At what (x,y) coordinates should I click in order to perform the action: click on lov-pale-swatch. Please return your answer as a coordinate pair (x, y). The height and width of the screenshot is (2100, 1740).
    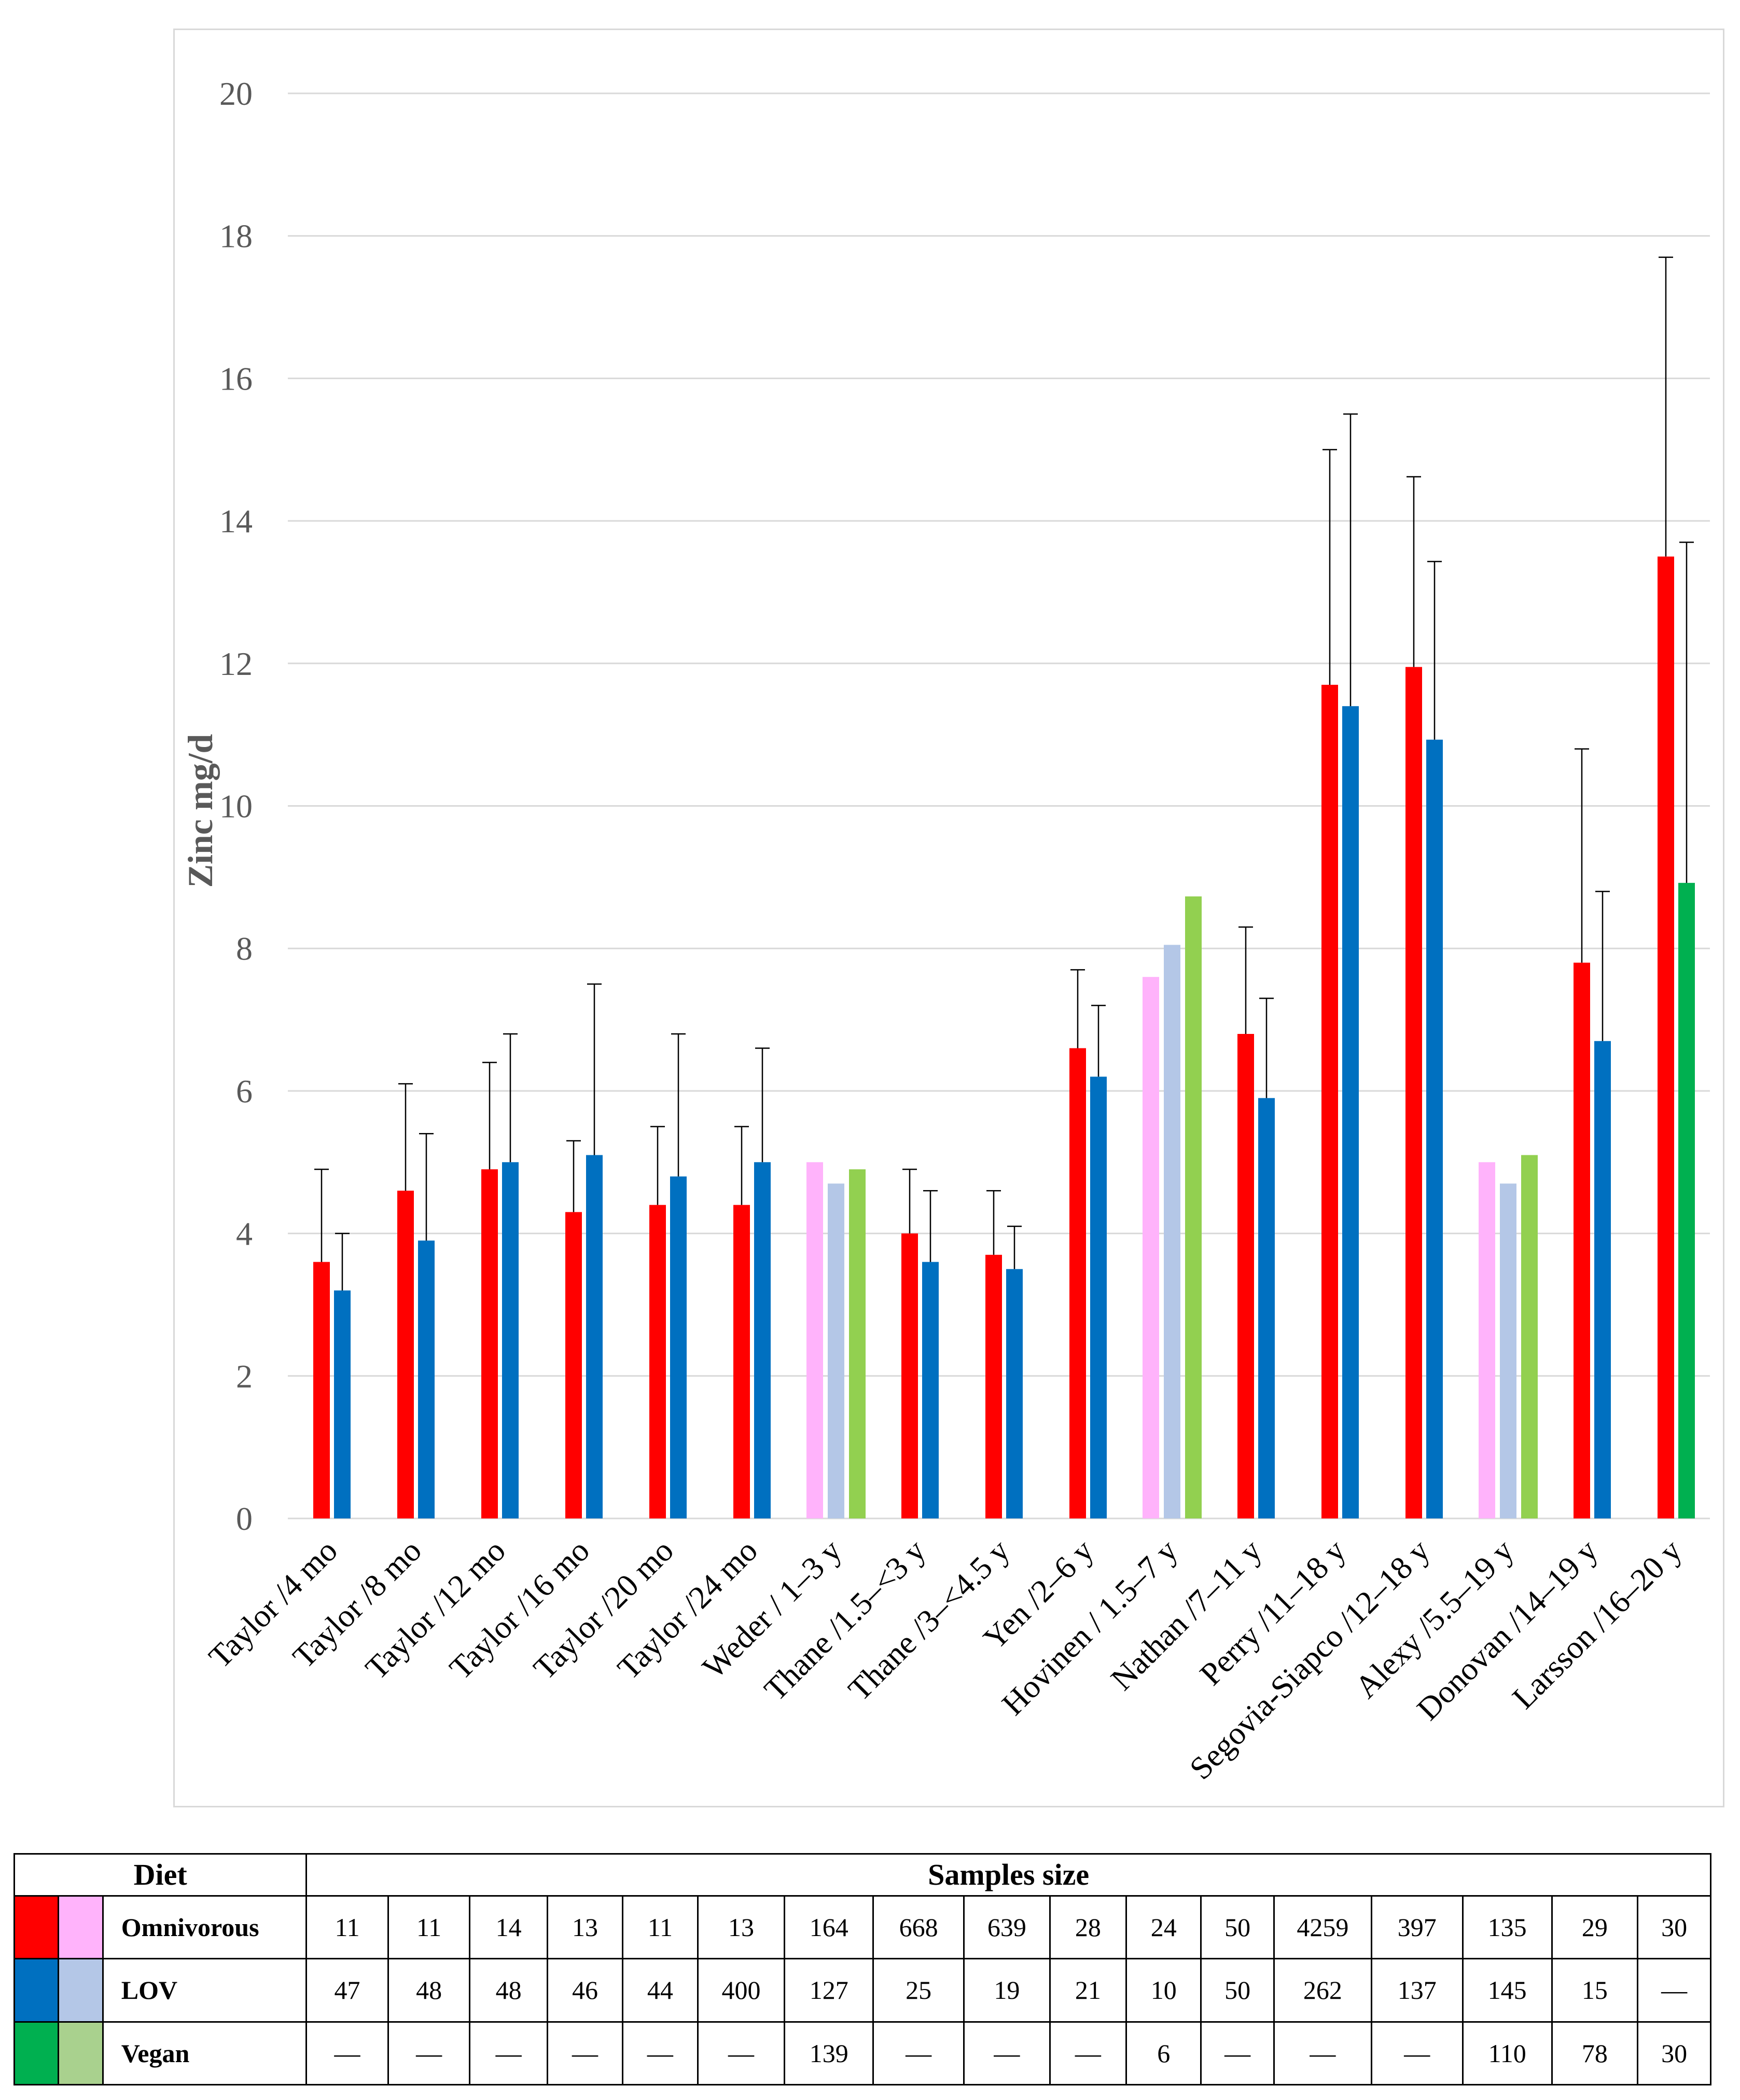
    Looking at the image, I should click on (81, 1990).